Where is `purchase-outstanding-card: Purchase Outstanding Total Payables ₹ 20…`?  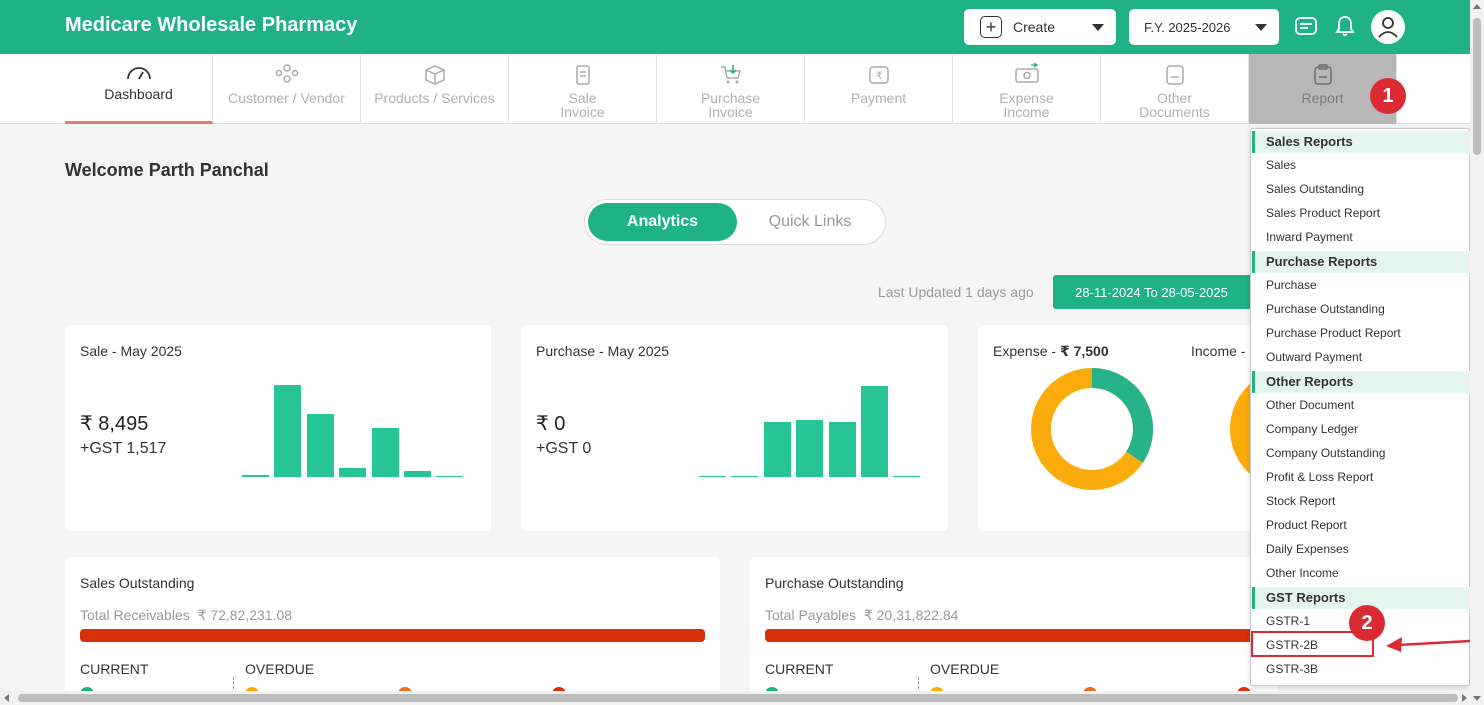 purchase-outstanding-card: Purchase Outstanding Total Payables ₹ 20… is located at coordinates (1014, 631).